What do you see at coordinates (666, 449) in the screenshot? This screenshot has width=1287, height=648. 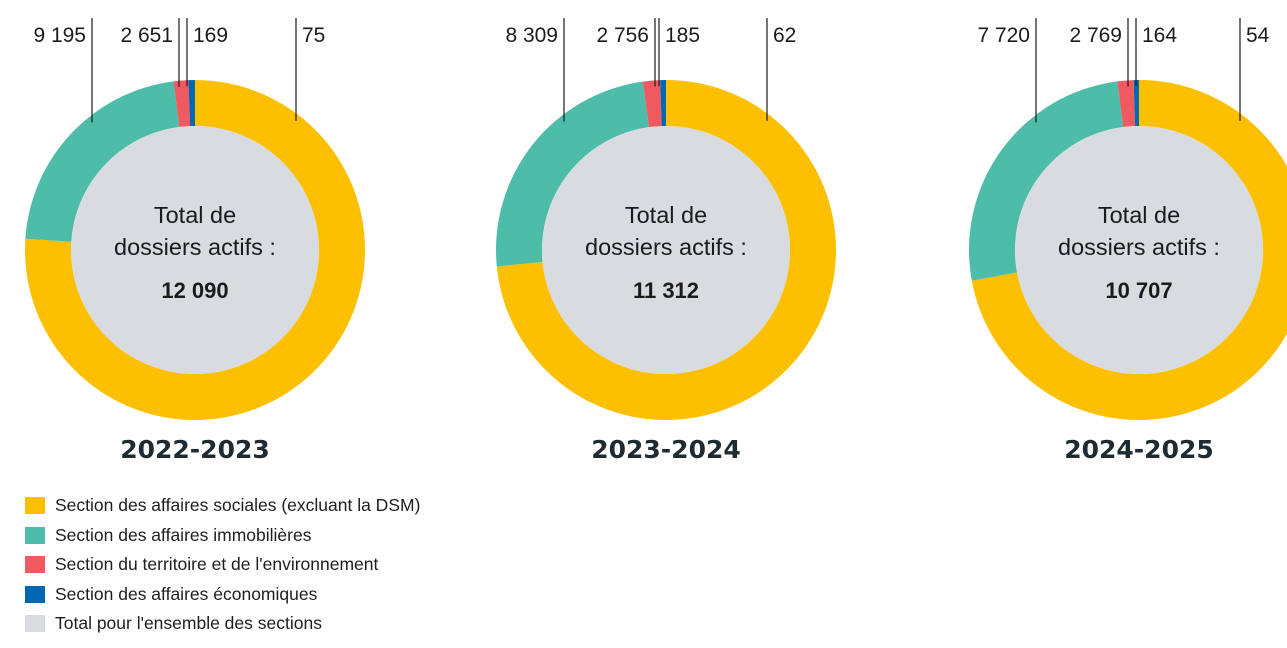 I see `chart-title: 2023-2024` at bounding box center [666, 449].